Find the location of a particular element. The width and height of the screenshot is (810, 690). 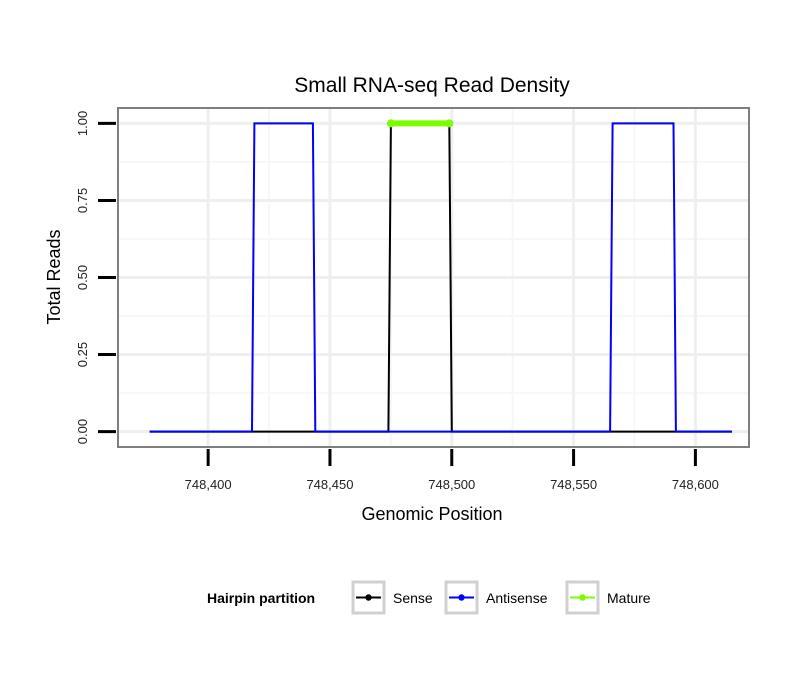

legend: Hairpin partition Sense Antisense Mature is located at coordinates (429, 597).